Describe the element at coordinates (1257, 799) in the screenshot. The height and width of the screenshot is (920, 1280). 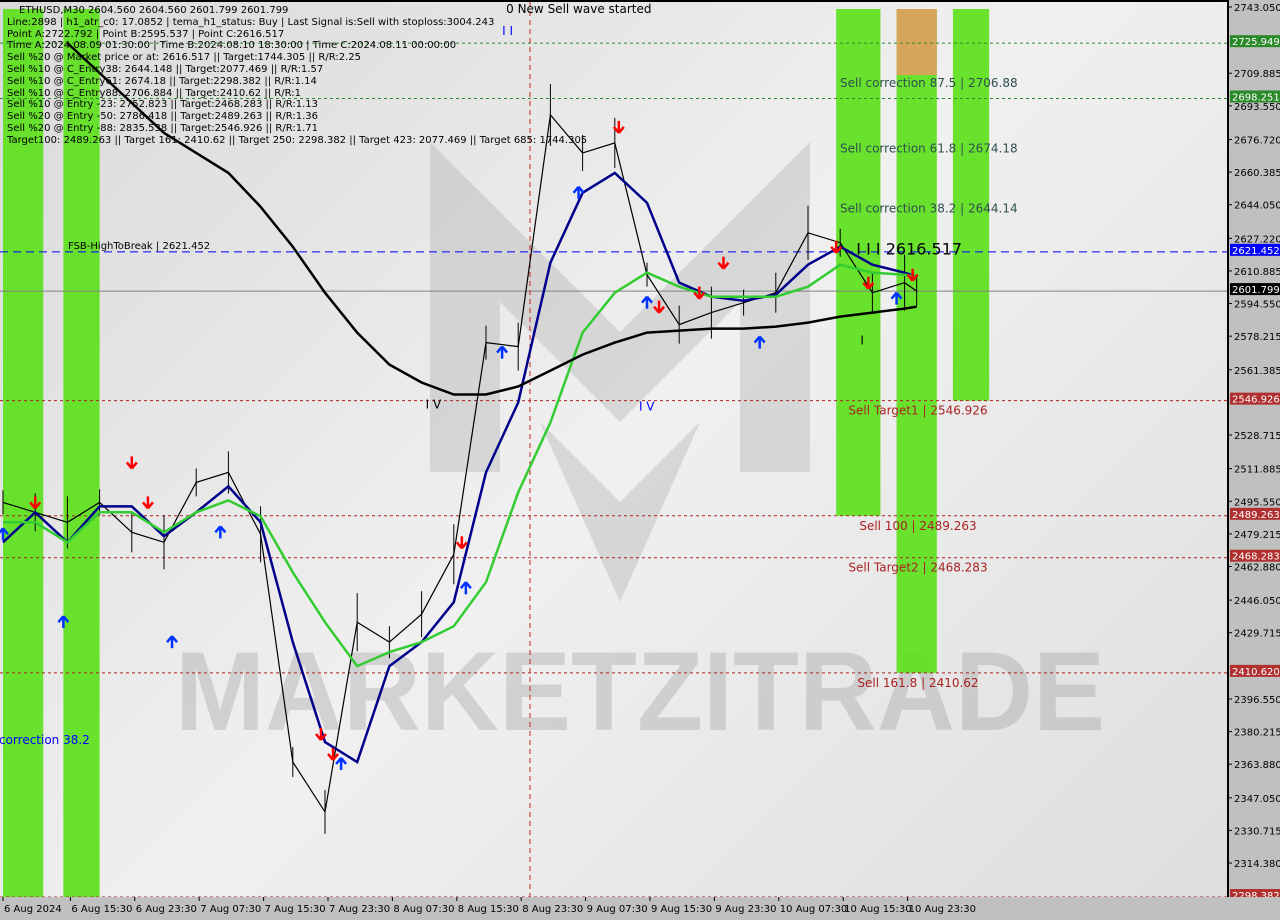
I see `y-tick-label: 2347.050` at that location.